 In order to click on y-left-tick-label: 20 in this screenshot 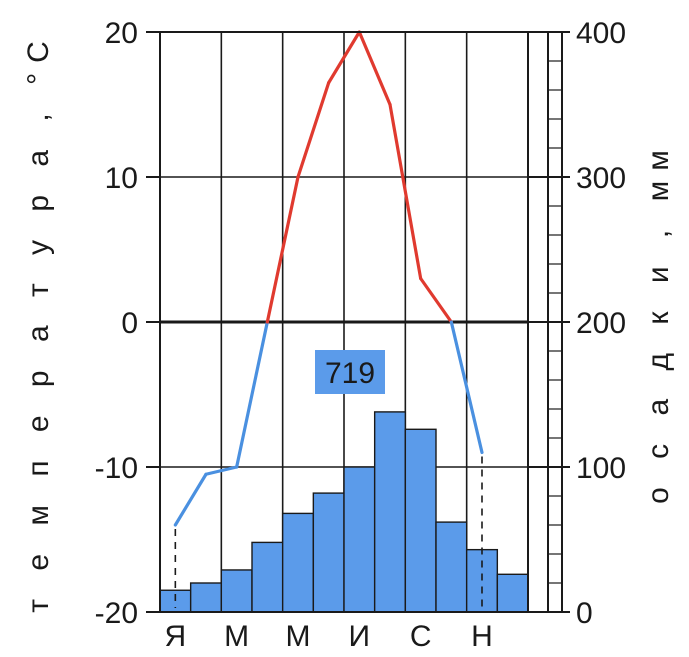, I will do `click(121, 33)`.